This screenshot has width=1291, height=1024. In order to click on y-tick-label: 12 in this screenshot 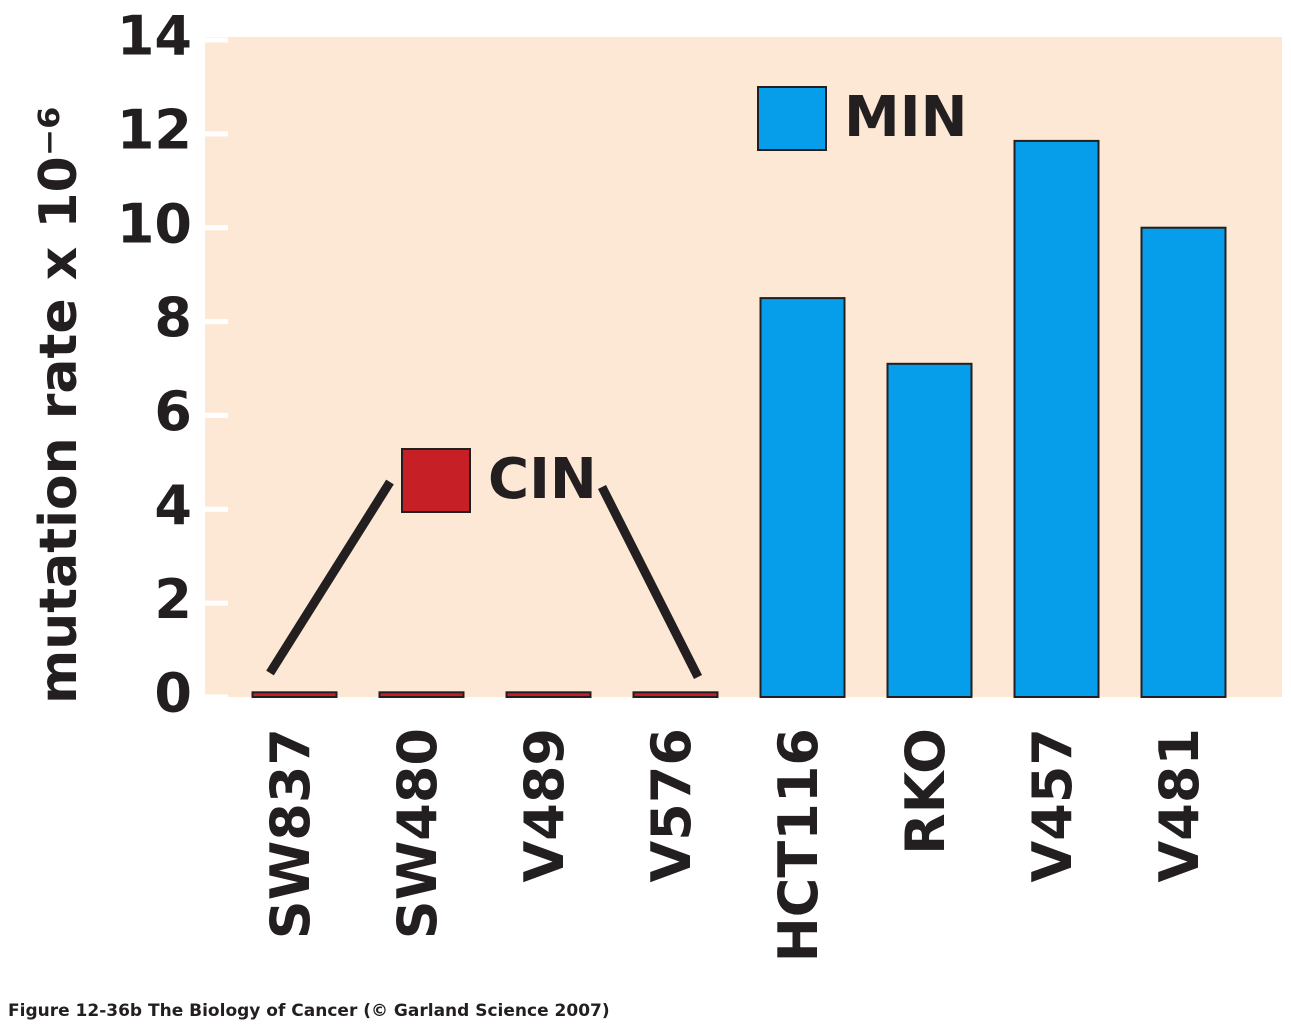, I will do `click(154, 129)`.